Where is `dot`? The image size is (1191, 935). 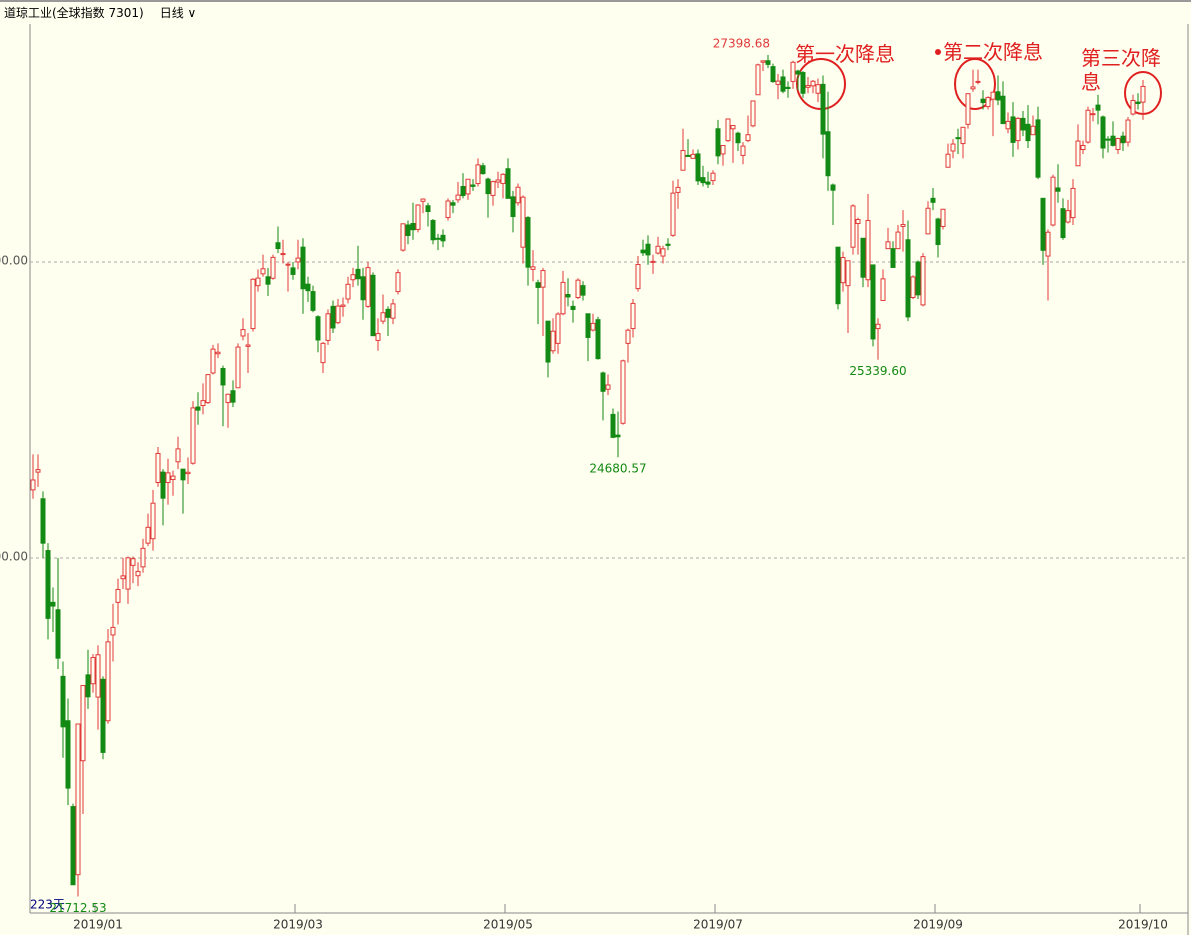 dot is located at coordinates (938, 52).